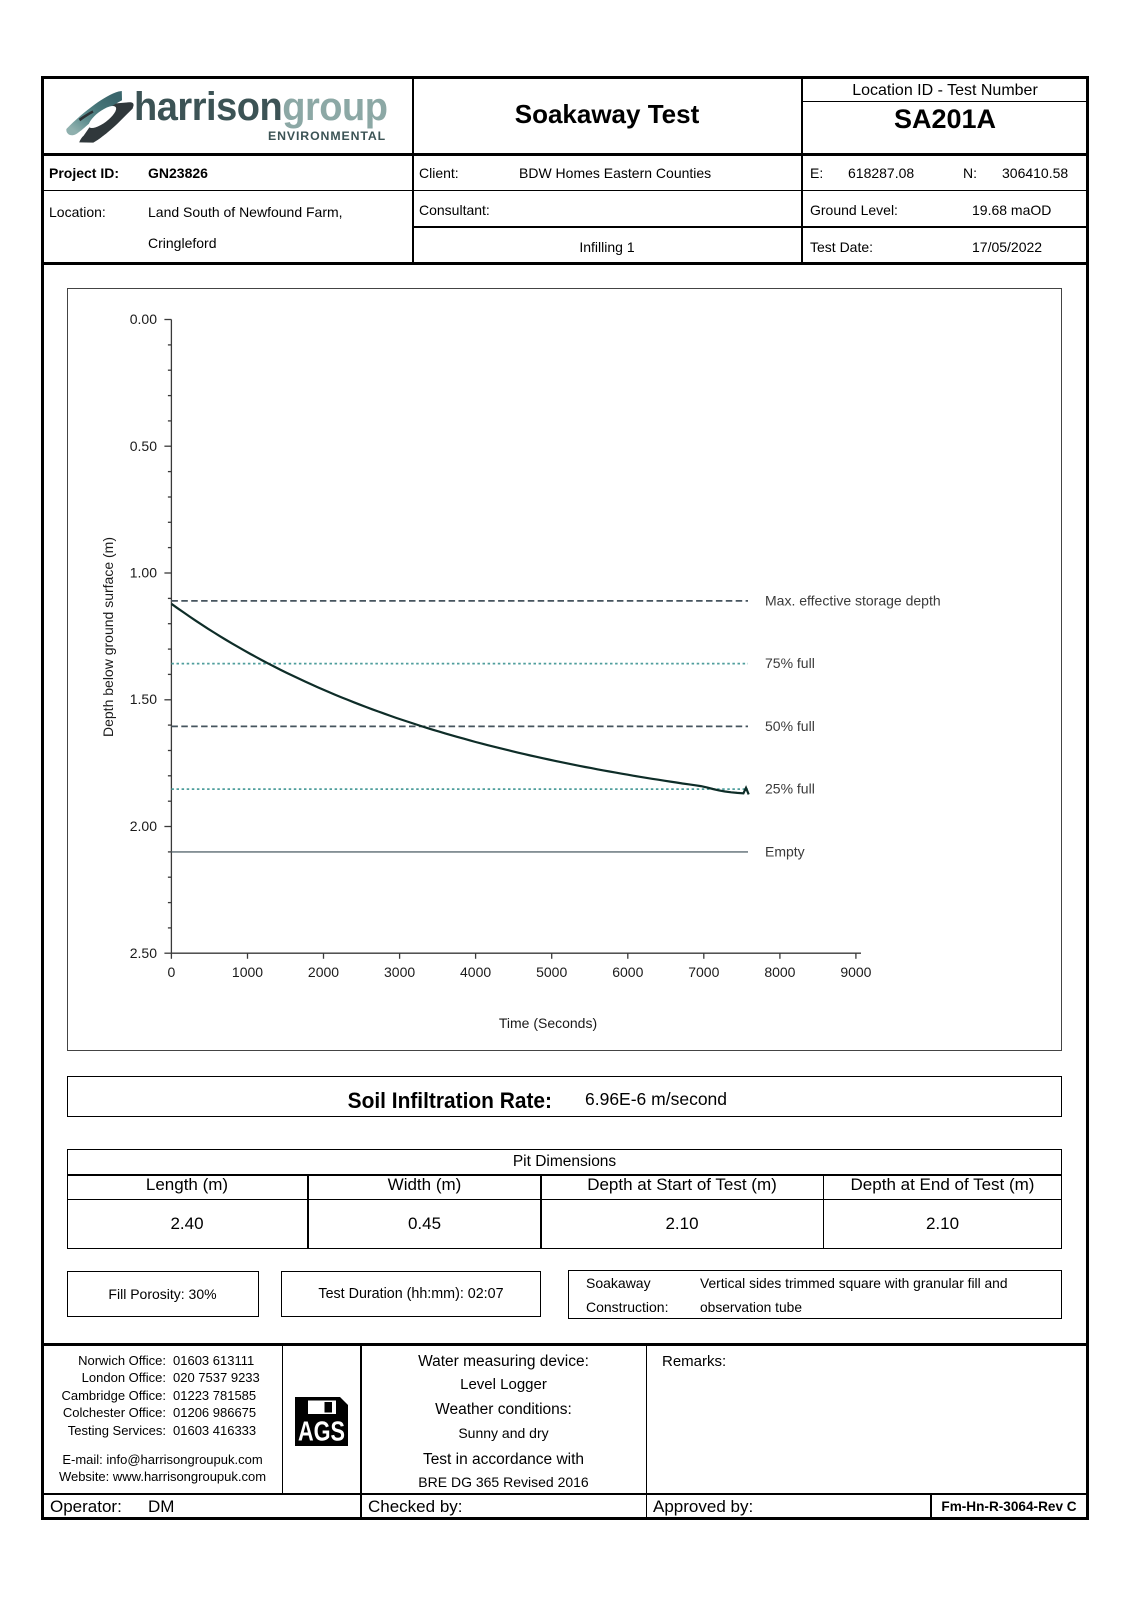 This screenshot has width=1131, height=1600. Describe the element at coordinates (855, 972) in the screenshot. I see `svg-text: 9000` at that location.